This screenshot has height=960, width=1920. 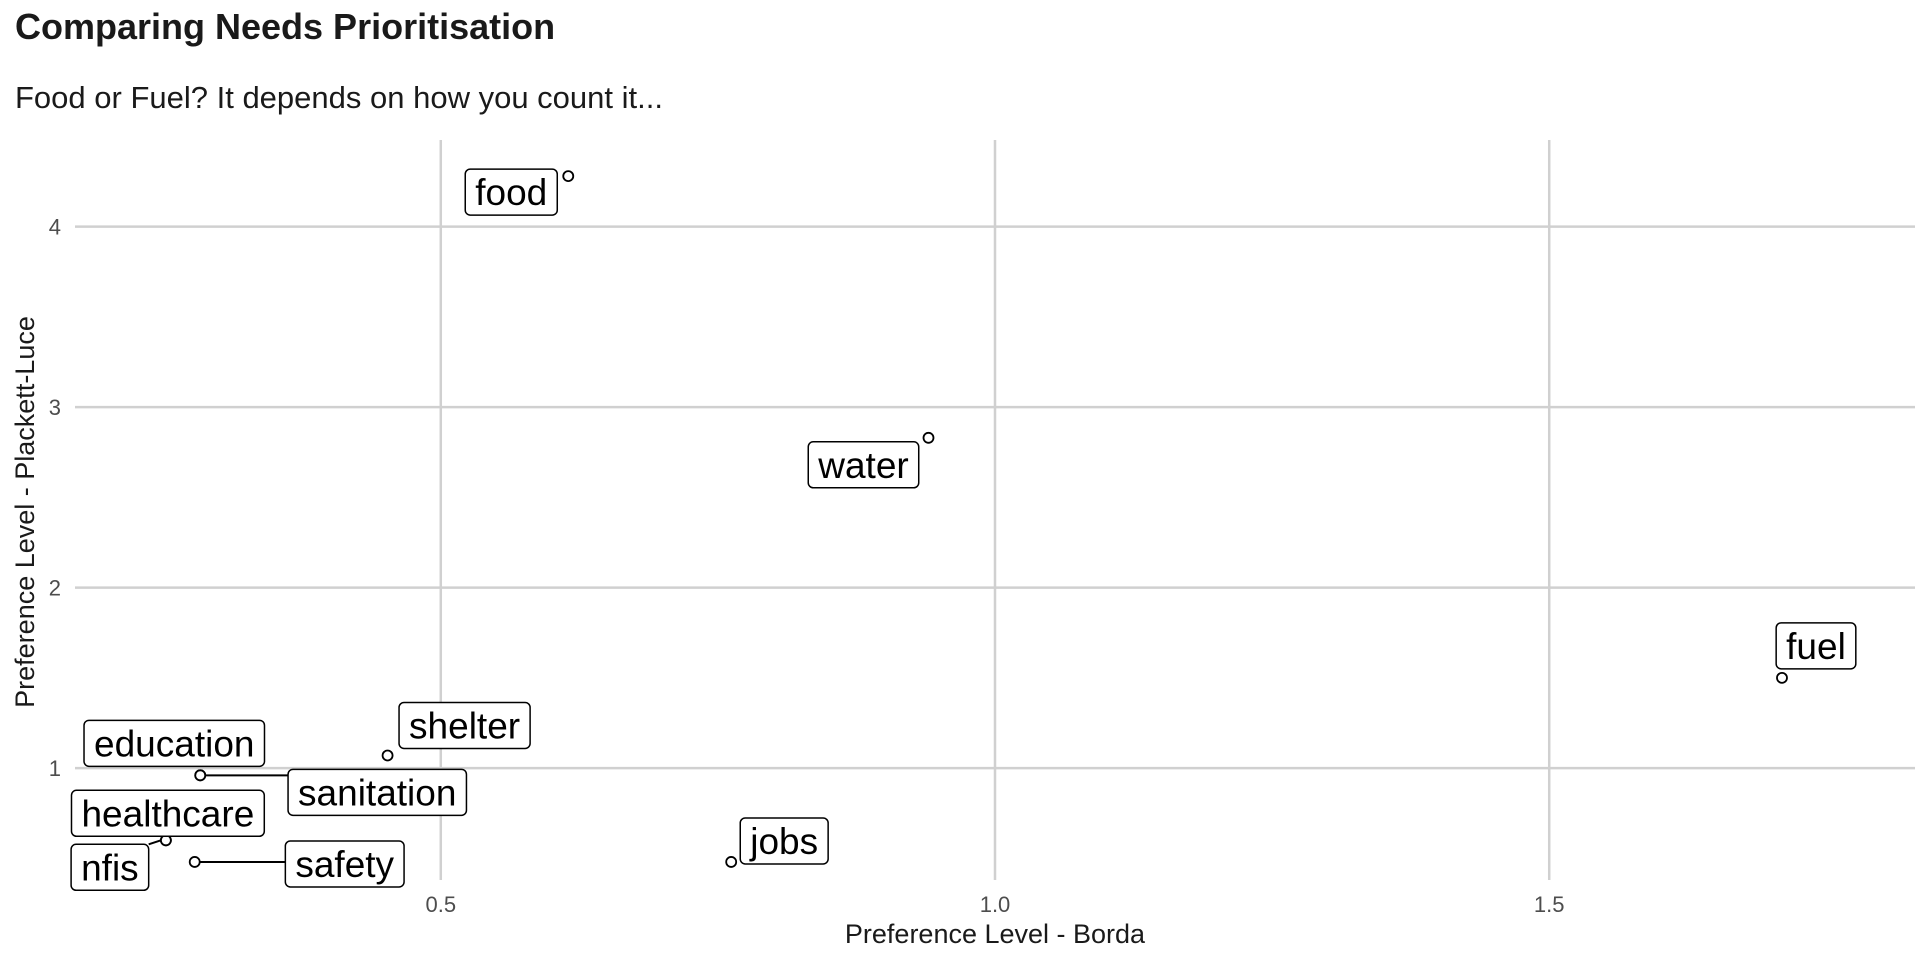 I want to click on data-point-jobs, so click(x=731, y=862).